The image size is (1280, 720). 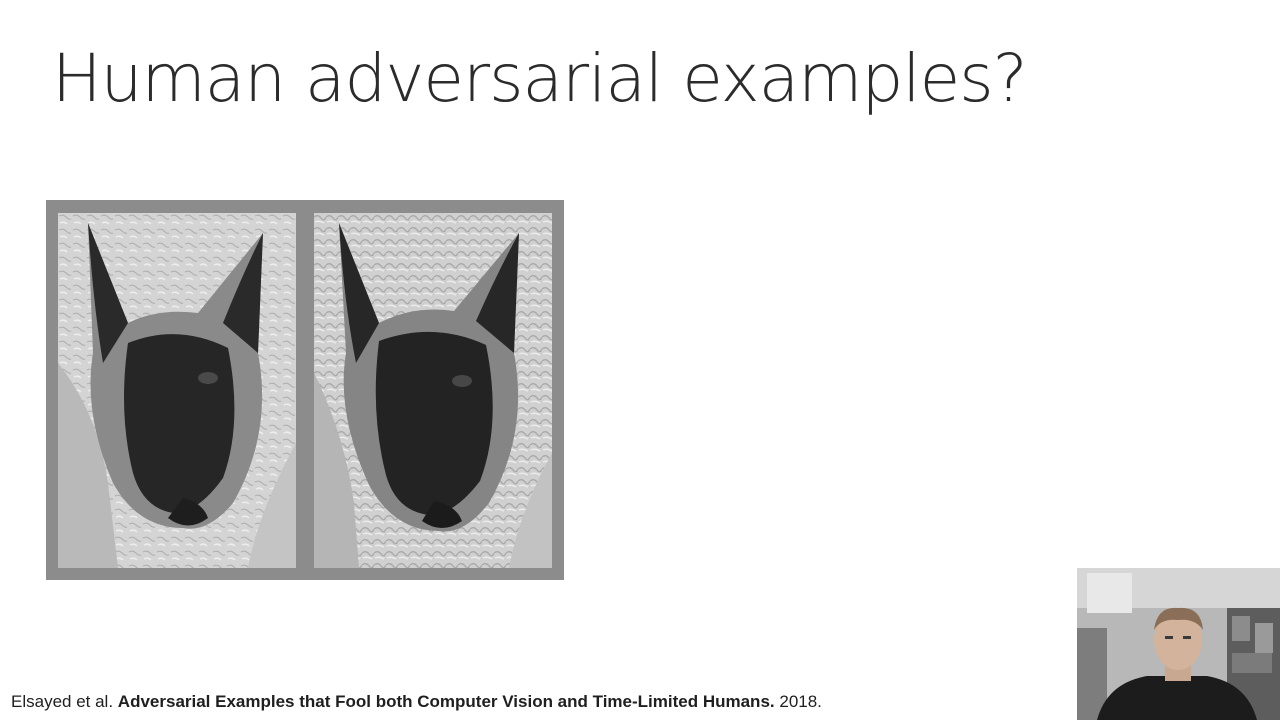 What do you see at coordinates (540, 78) in the screenshot?
I see `slide-title: Human adversarial examples?` at bounding box center [540, 78].